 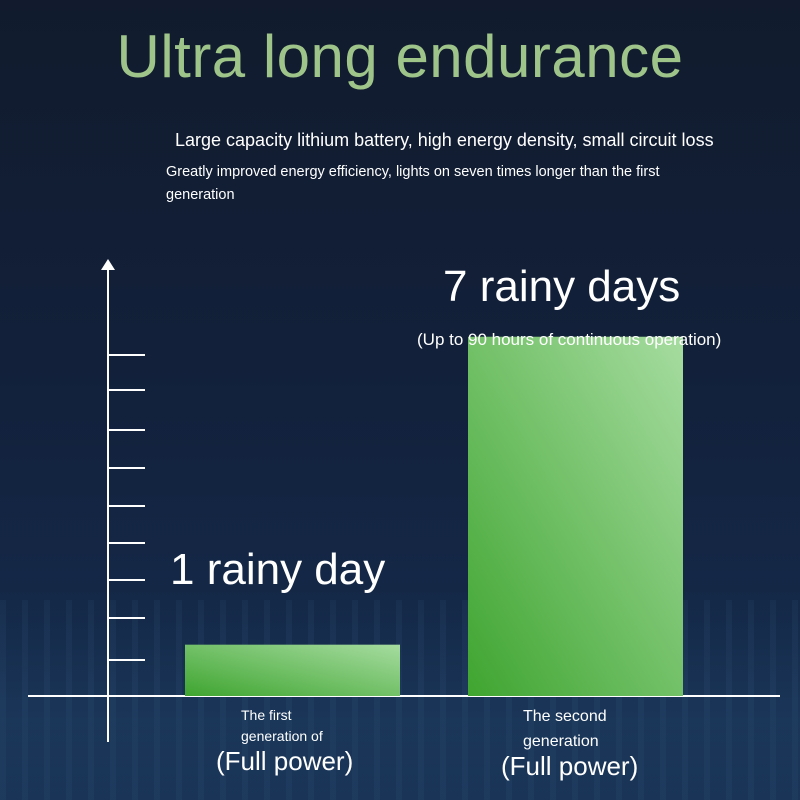 What do you see at coordinates (400, 56) in the screenshot?
I see `page-title: Ultra long endurance` at bounding box center [400, 56].